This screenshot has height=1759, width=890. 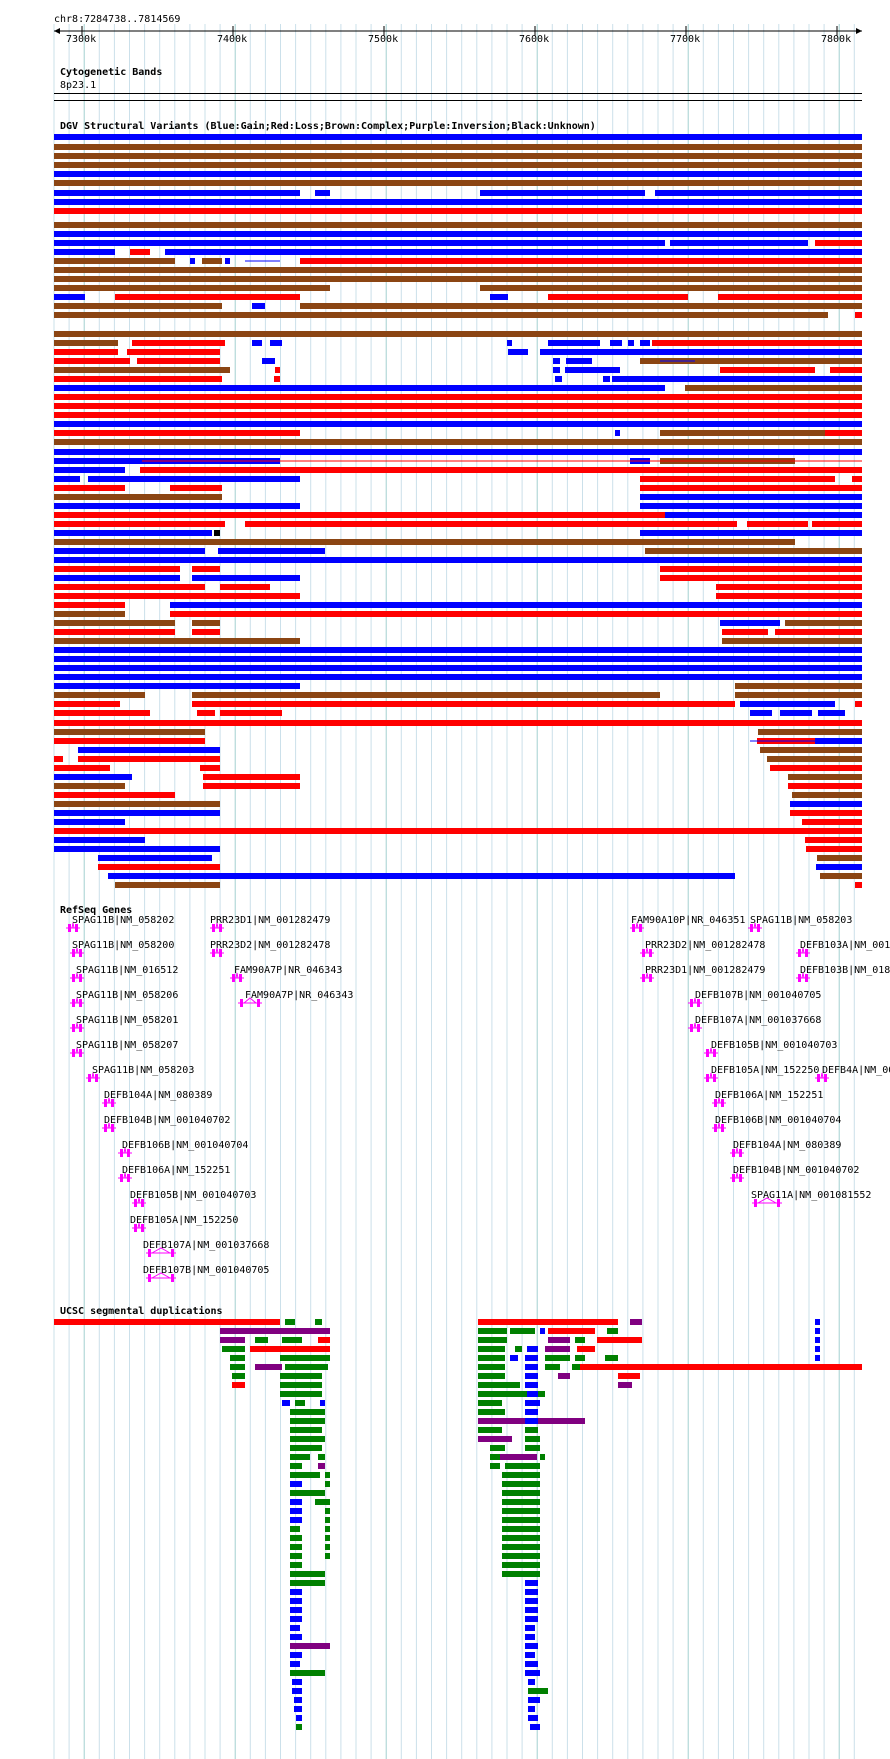 I want to click on segdup-track-title: UCSC segmental duplications, so click(x=141, y=1311).